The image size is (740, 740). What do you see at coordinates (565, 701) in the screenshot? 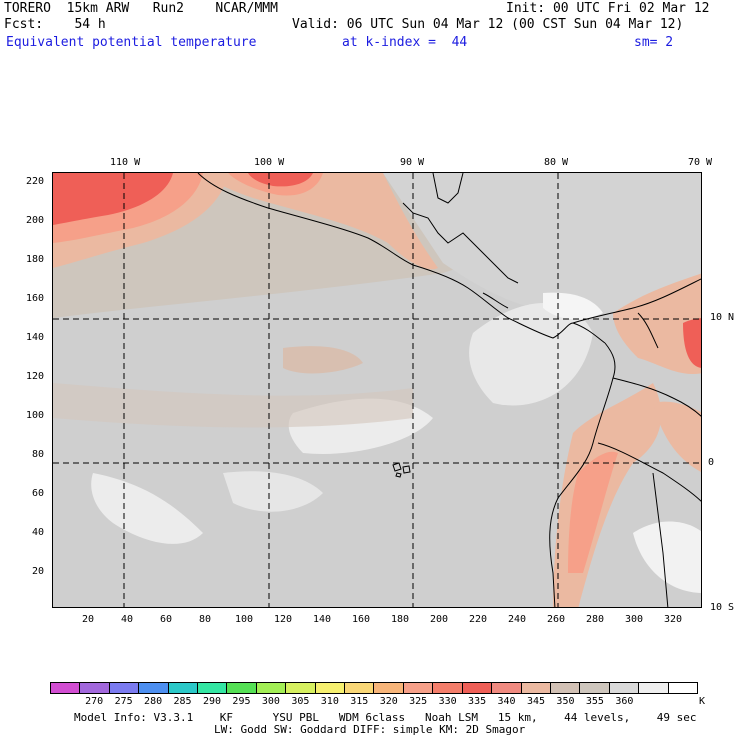
I see `color-scale-label: 350` at bounding box center [565, 701].